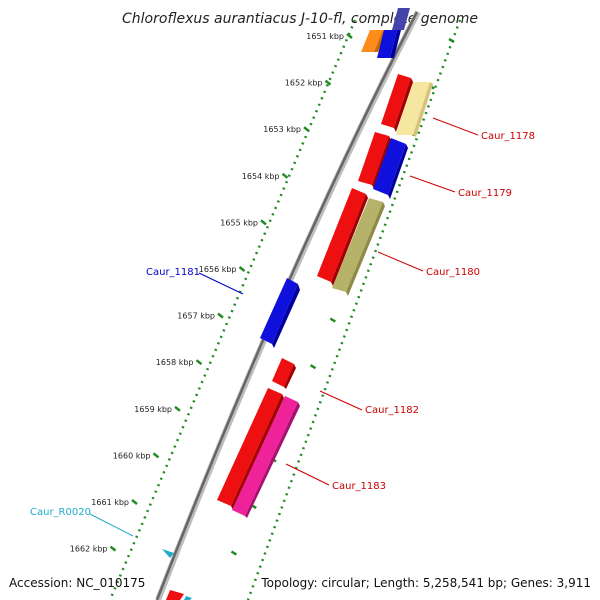  I want to click on label-caur-1182: Caur_1182, so click(369, 403).